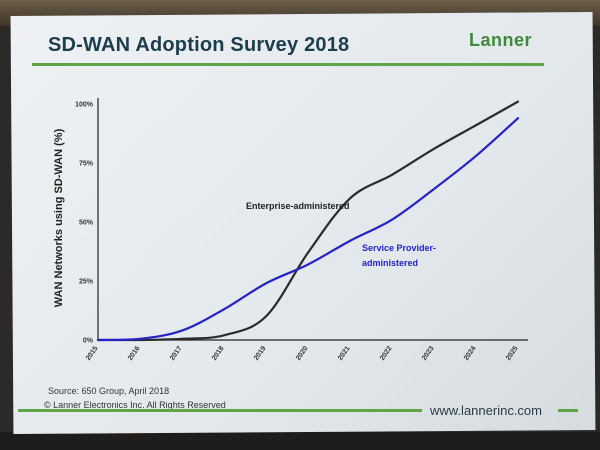  Describe the element at coordinates (176, 353) in the screenshot. I see `x-tick-label: 2017` at that location.